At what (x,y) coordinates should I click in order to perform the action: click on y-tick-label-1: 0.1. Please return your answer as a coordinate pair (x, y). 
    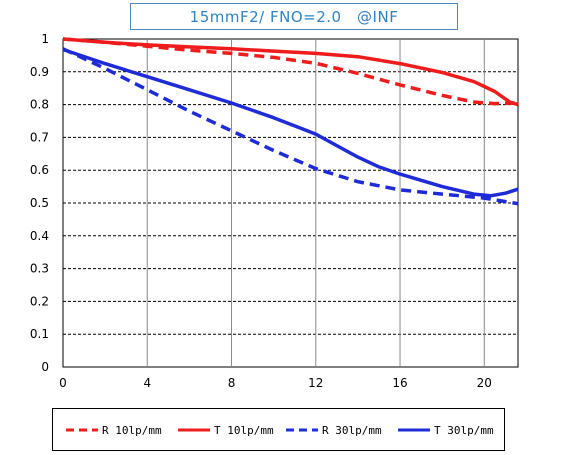
    Looking at the image, I should click on (39, 334).